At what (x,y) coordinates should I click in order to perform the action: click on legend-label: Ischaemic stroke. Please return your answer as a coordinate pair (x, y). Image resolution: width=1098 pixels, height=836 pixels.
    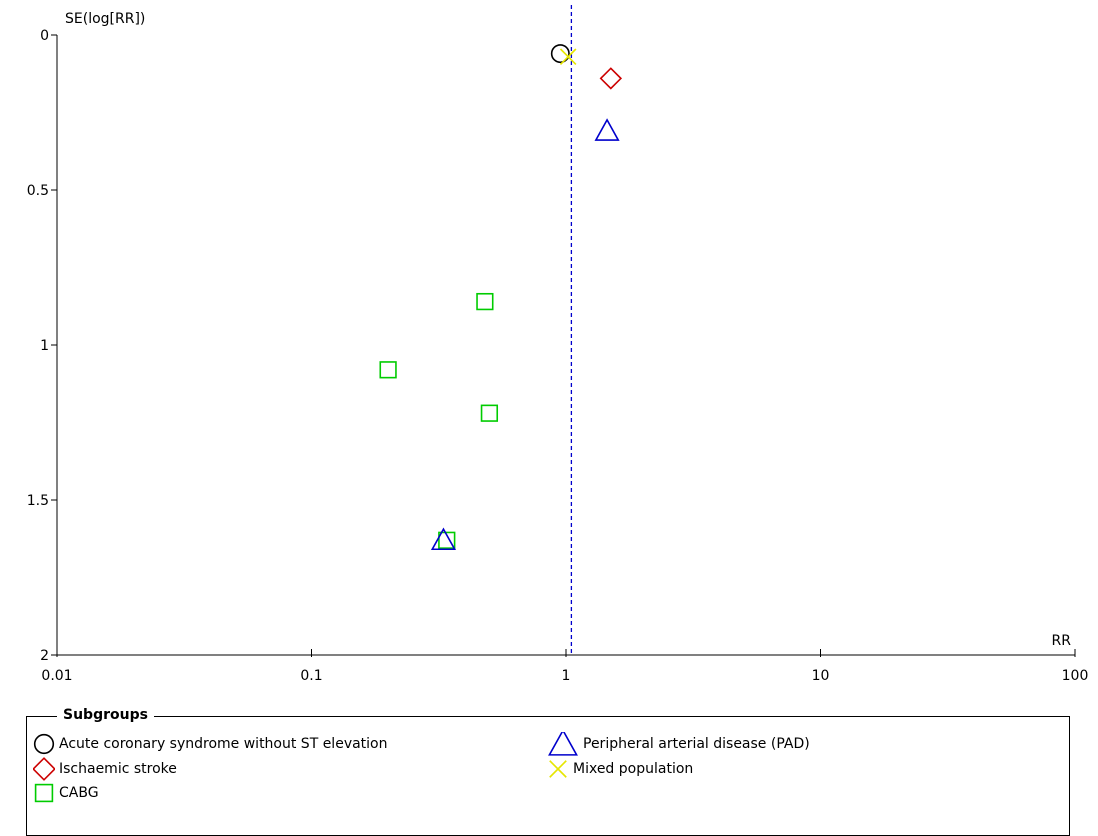
    Looking at the image, I should click on (118, 769).